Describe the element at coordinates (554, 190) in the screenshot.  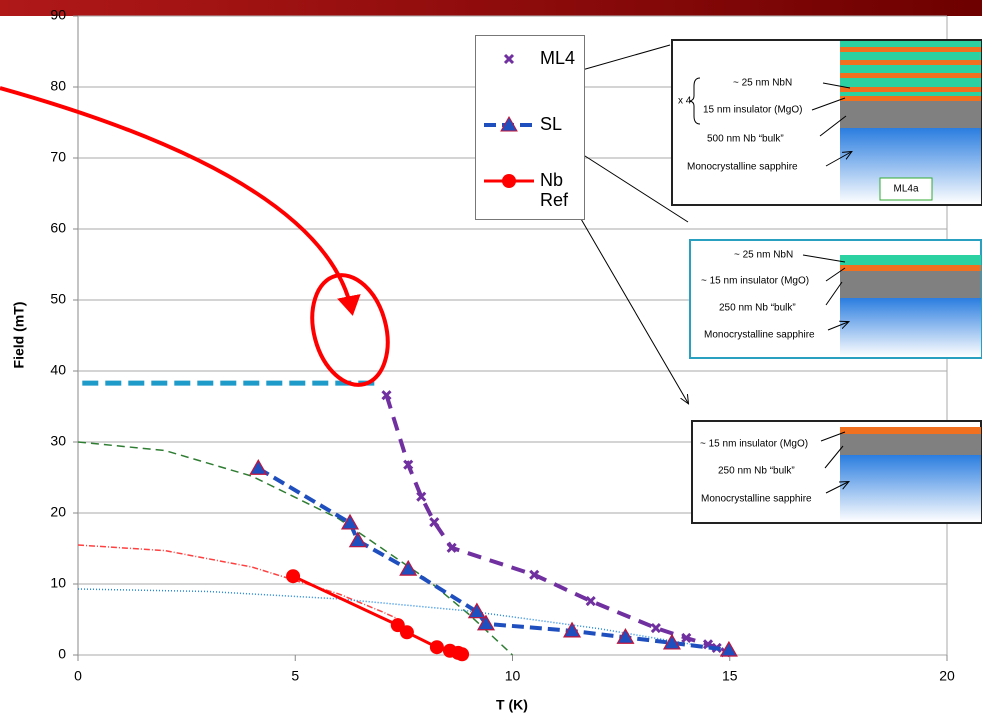
I see `legend-label: Nb Ref` at that location.